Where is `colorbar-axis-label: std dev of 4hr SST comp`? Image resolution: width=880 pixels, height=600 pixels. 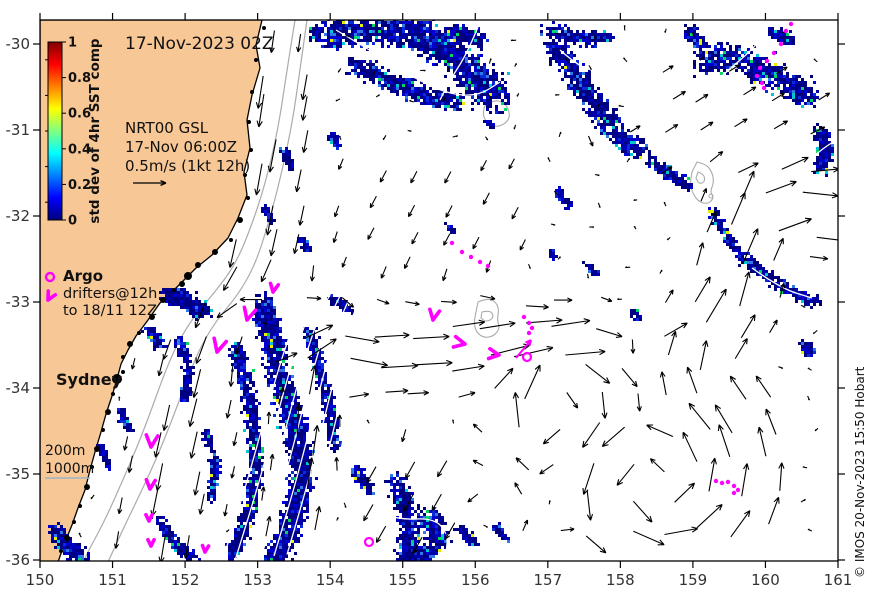 colorbar-axis-label: std dev of 4hr SST comp is located at coordinates (95, 130).